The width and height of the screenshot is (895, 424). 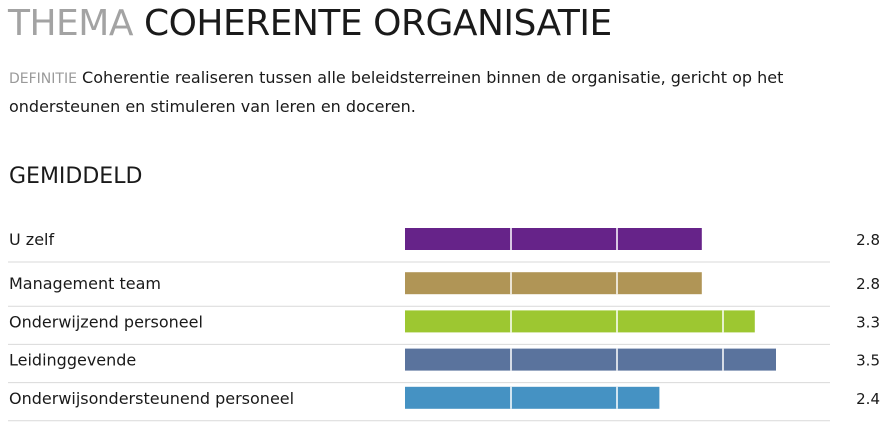 What do you see at coordinates (85, 283) in the screenshot?
I see `row-label: Management team` at bounding box center [85, 283].